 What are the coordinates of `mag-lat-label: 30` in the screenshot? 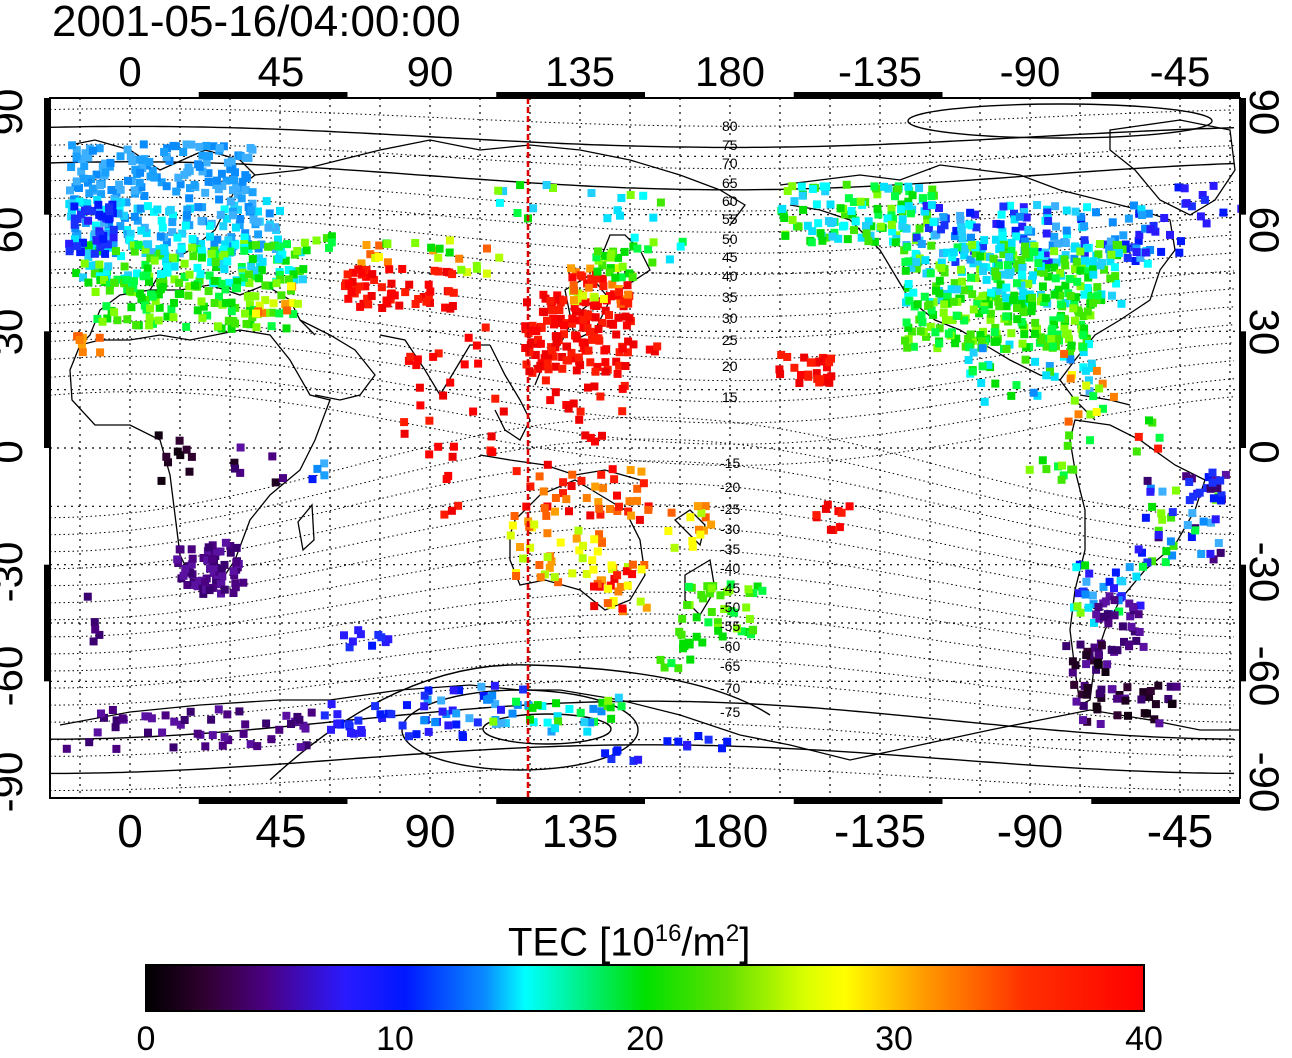 It's located at (730, 318).